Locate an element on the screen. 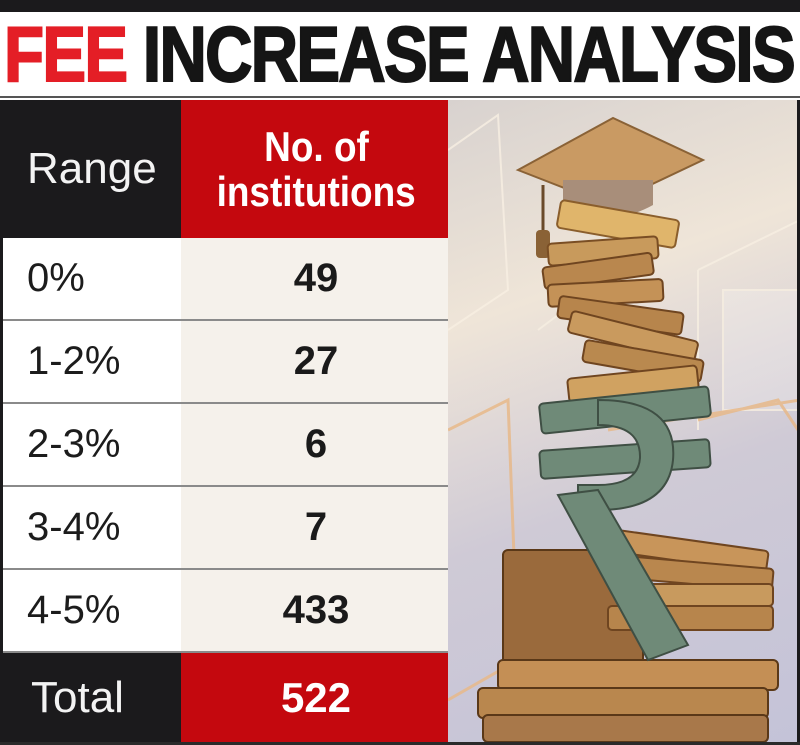  top-bar is located at coordinates (400, 6).